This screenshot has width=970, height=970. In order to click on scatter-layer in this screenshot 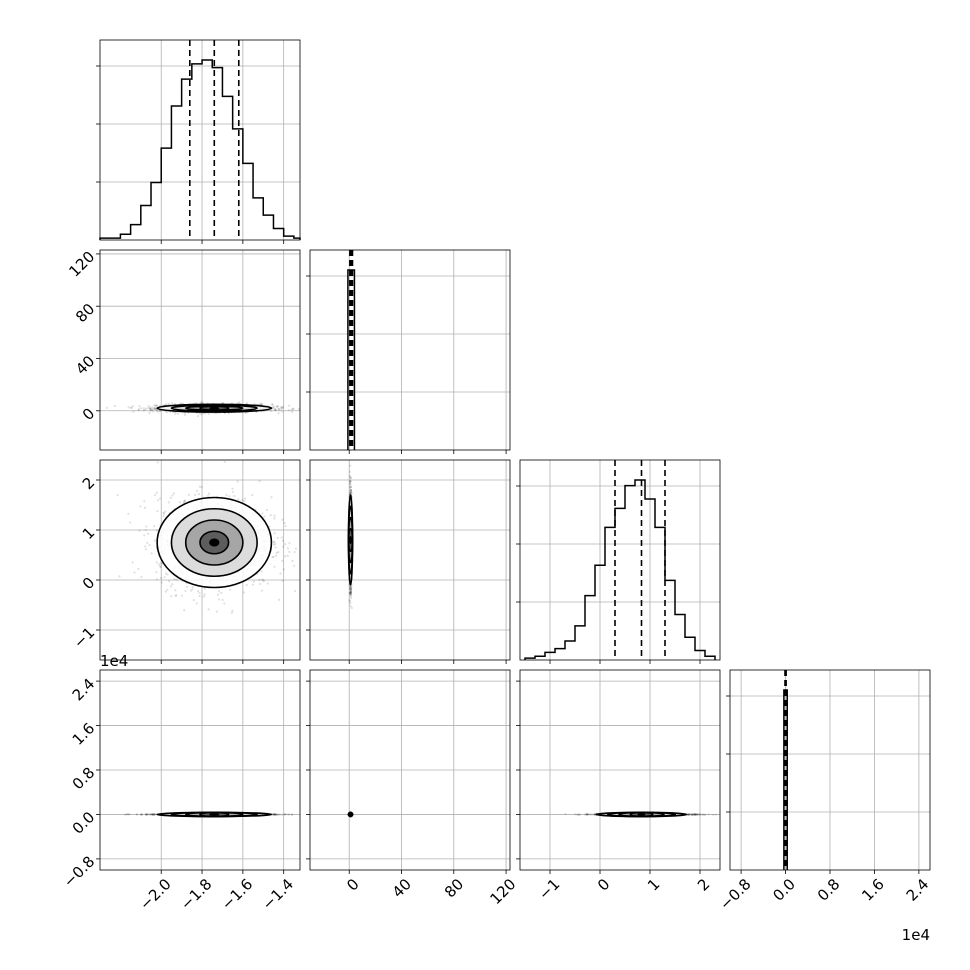, I will do `click(350, 537)`.